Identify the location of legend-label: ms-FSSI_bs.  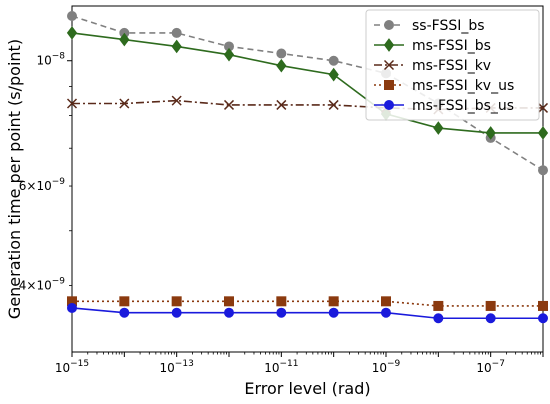
(451, 46).